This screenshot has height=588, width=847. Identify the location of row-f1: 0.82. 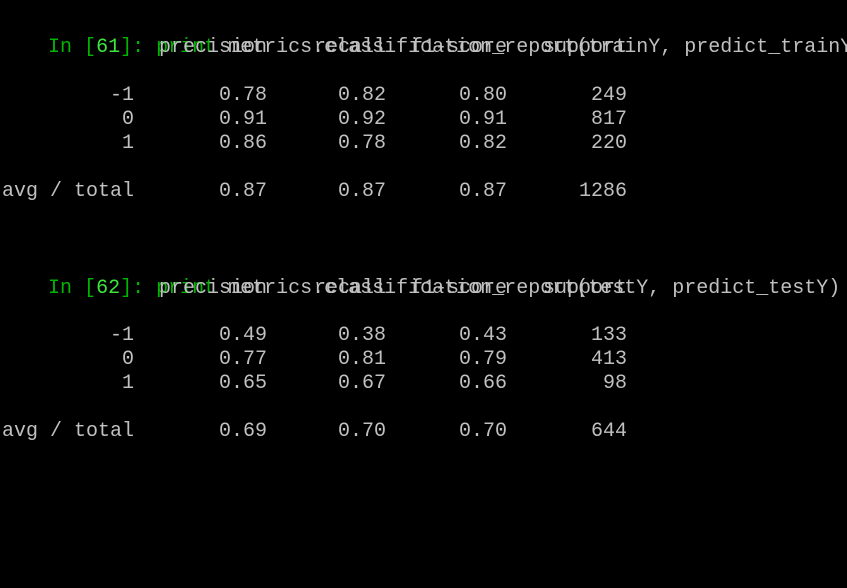
(482, 143).